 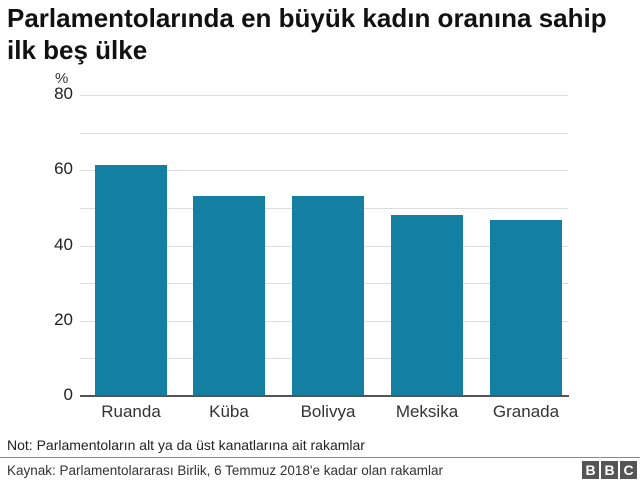 I want to click on bbc-logo-letter: C, so click(x=628, y=470).